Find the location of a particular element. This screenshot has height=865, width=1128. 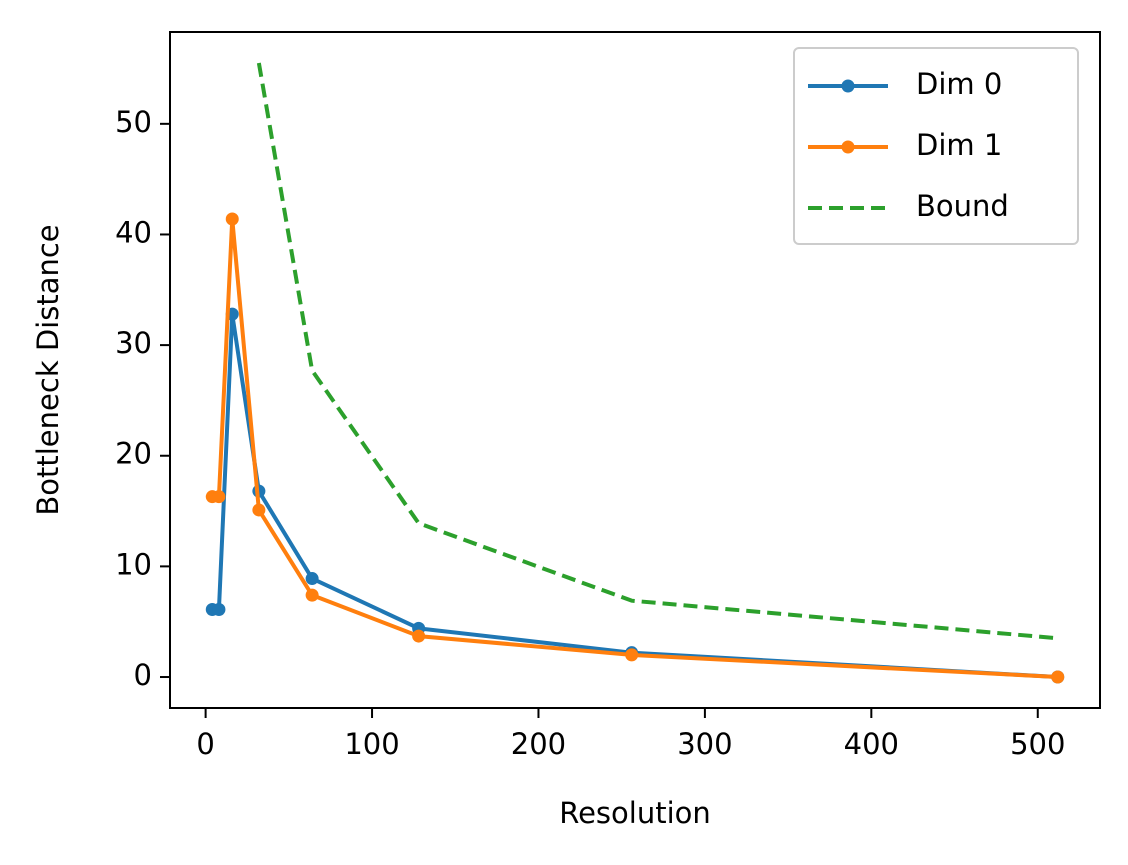

y-tick-label: 10 is located at coordinates (133, 564).